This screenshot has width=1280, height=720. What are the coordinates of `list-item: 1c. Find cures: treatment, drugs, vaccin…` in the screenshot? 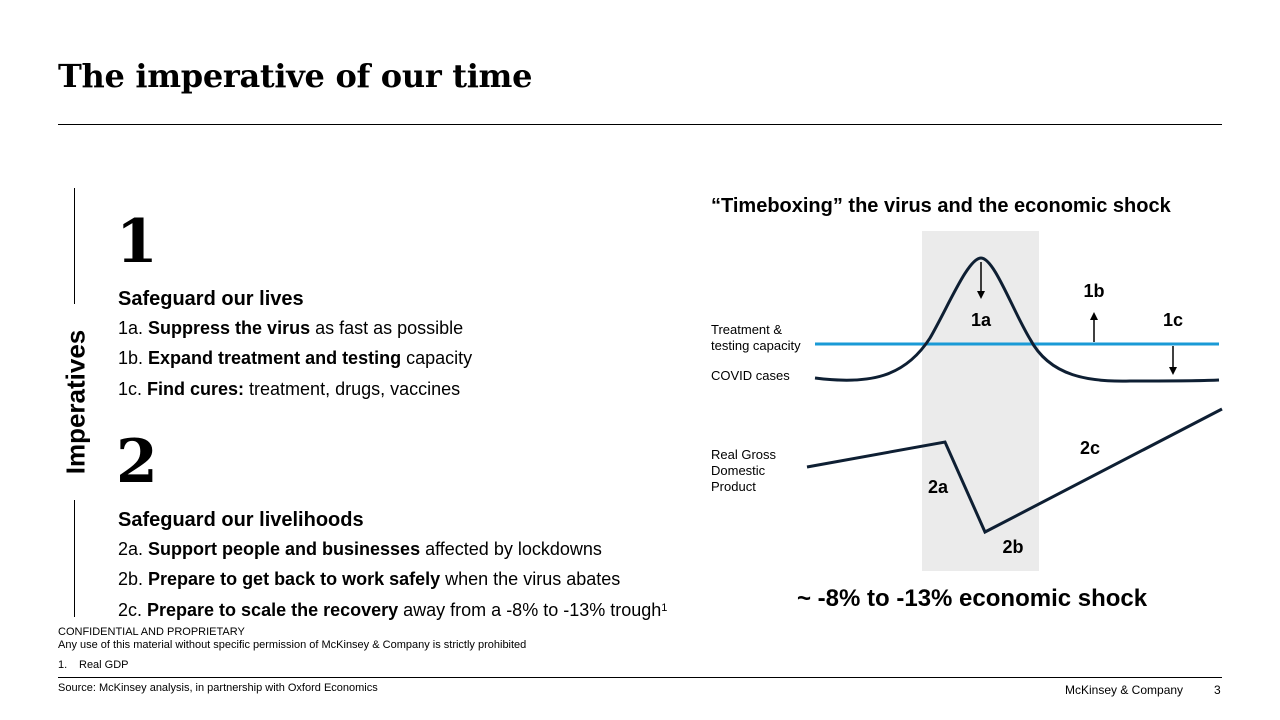 It's located at (289, 389).